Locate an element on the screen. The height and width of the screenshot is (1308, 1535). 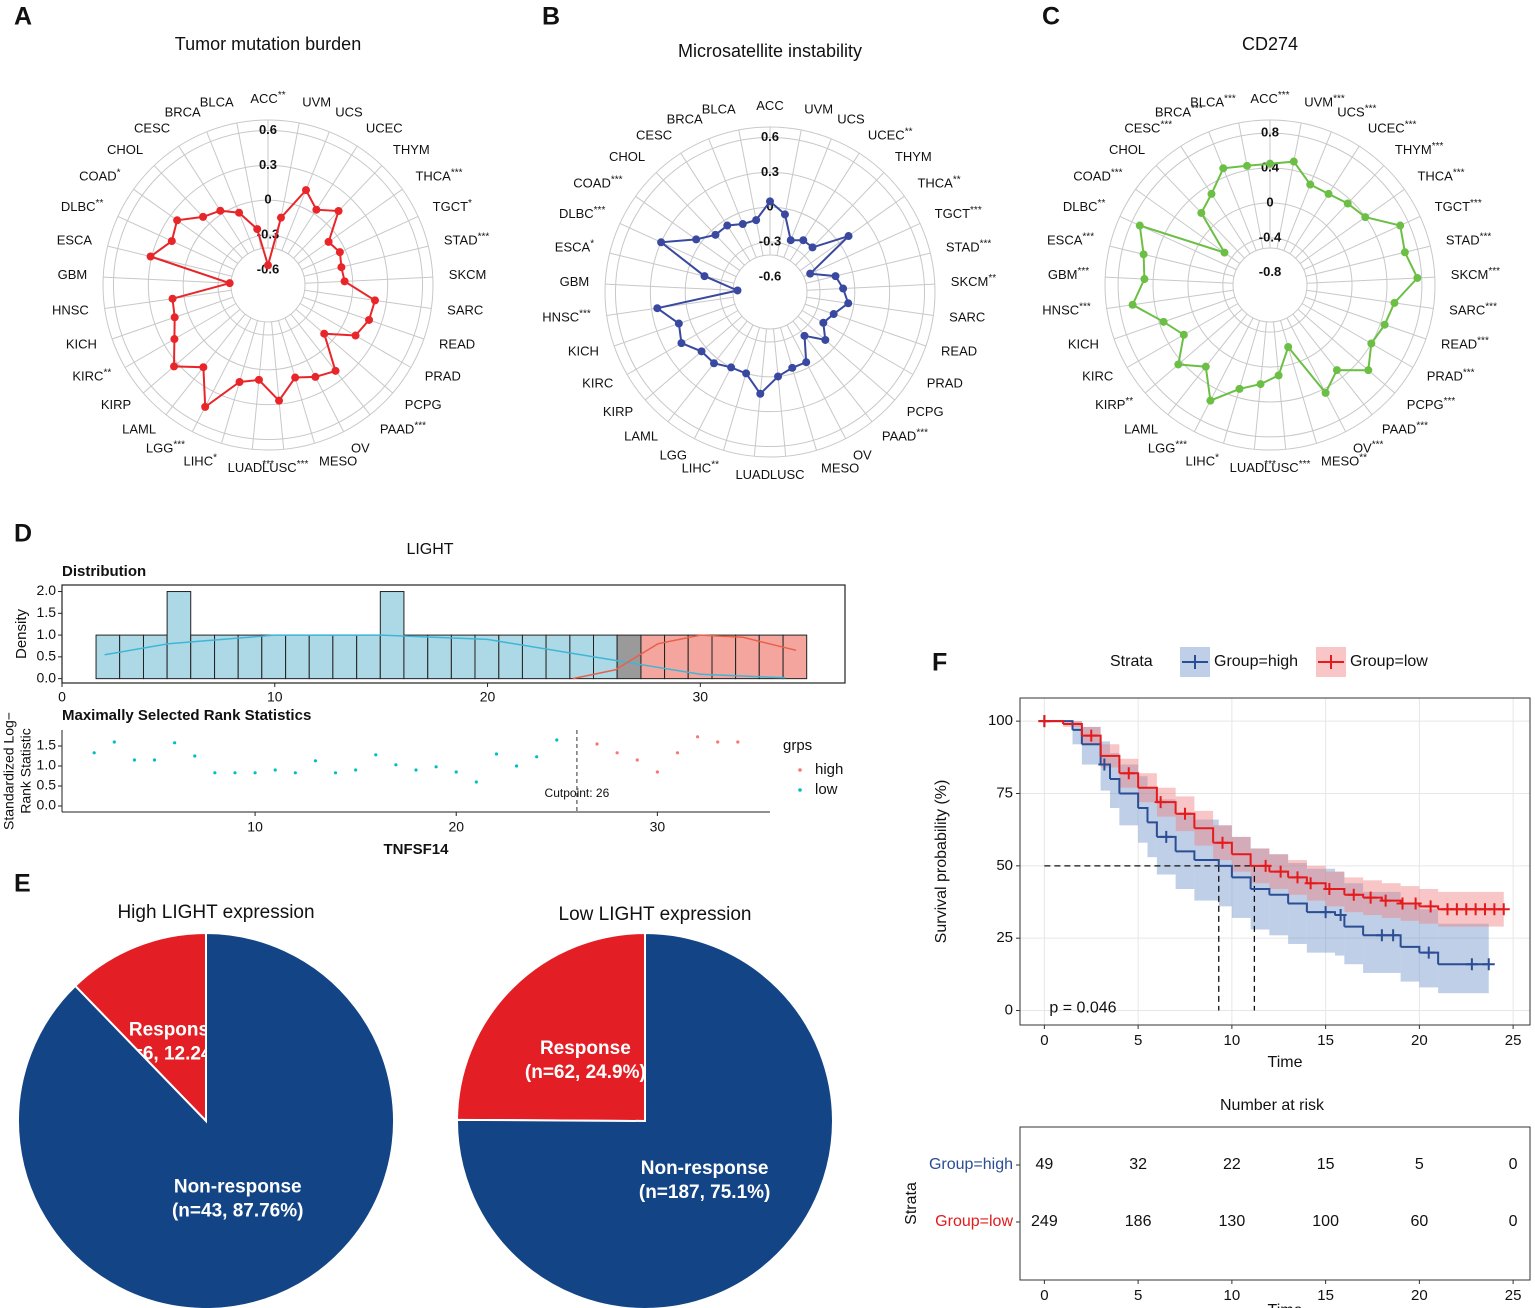
category-name: OV is located at coordinates (360, 448).